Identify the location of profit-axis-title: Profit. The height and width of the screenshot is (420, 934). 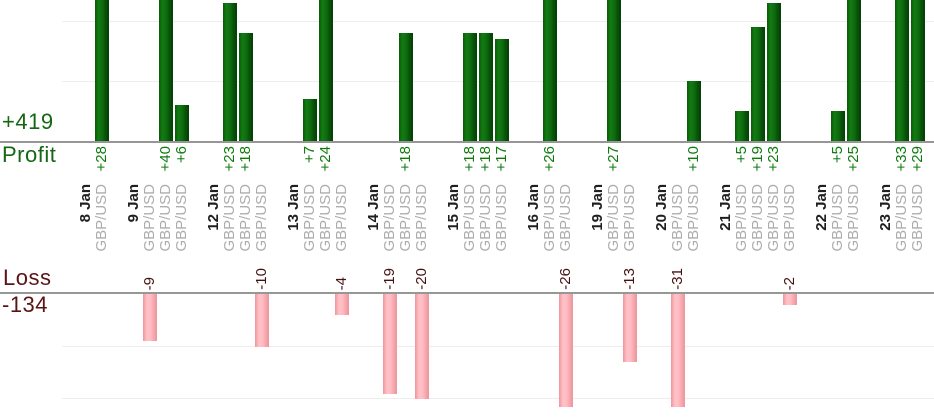
(29, 154).